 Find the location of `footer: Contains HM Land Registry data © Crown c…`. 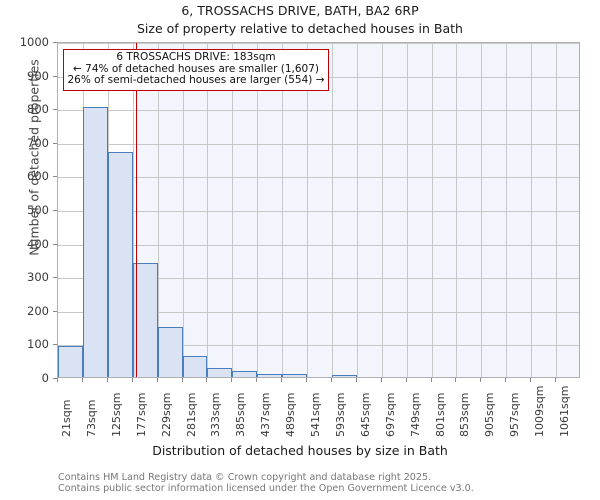

footer: Contains HM Land Registry data © Crown c… is located at coordinates (318, 483).